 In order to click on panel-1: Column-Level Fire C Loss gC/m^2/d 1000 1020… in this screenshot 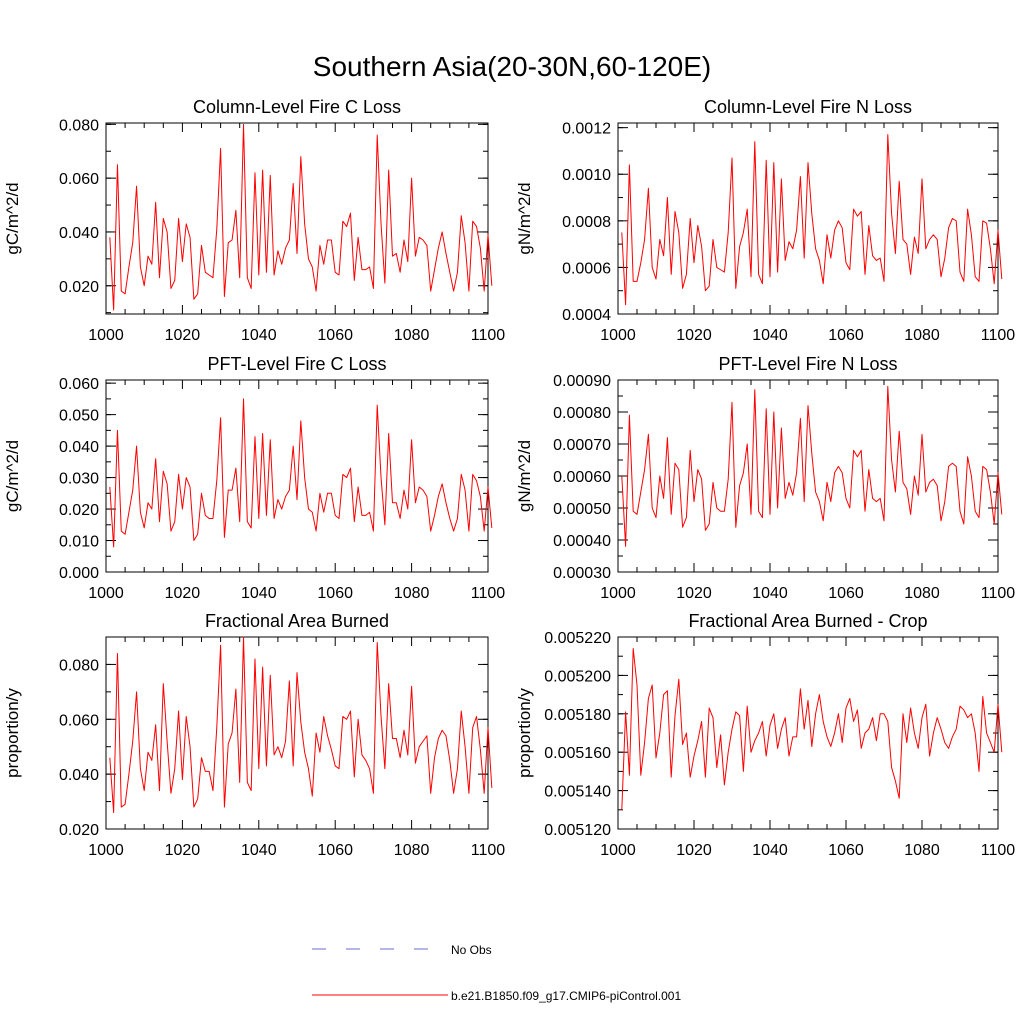, I will do `click(254, 220)`.